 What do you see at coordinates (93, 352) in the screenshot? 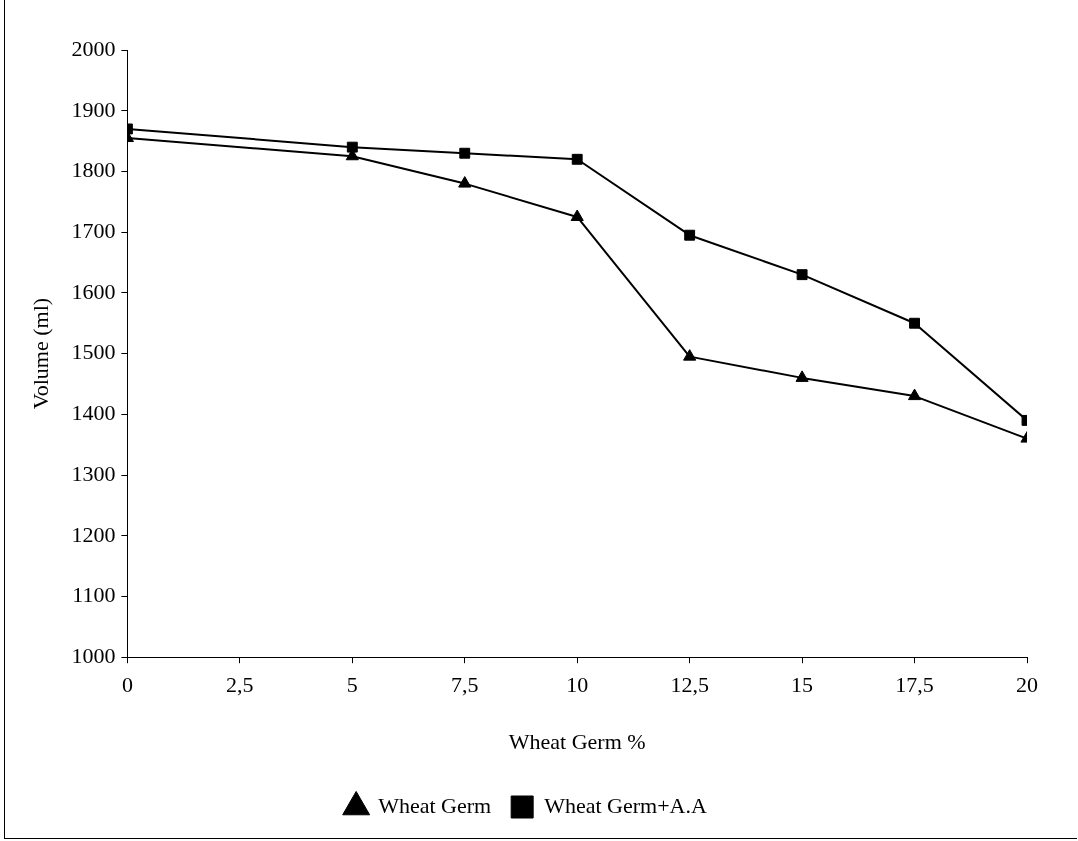
I see `y-tick-label: 1500` at bounding box center [93, 352].